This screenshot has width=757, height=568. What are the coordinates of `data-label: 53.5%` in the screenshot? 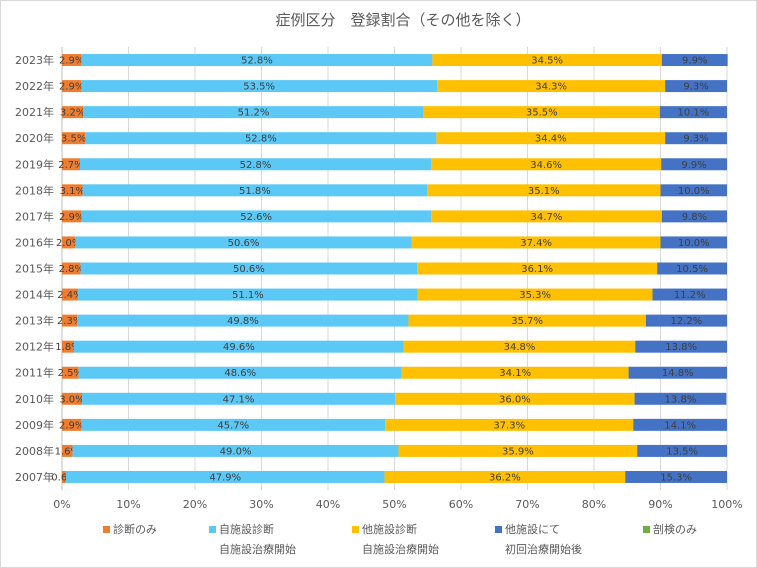 It's located at (259, 87).